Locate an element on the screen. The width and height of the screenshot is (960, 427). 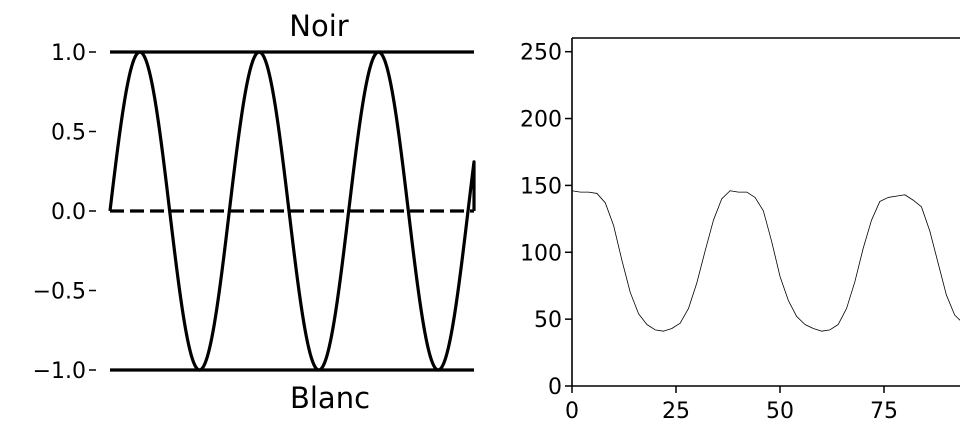
right-y-tick-label: 250 is located at coordinates (541, 53).